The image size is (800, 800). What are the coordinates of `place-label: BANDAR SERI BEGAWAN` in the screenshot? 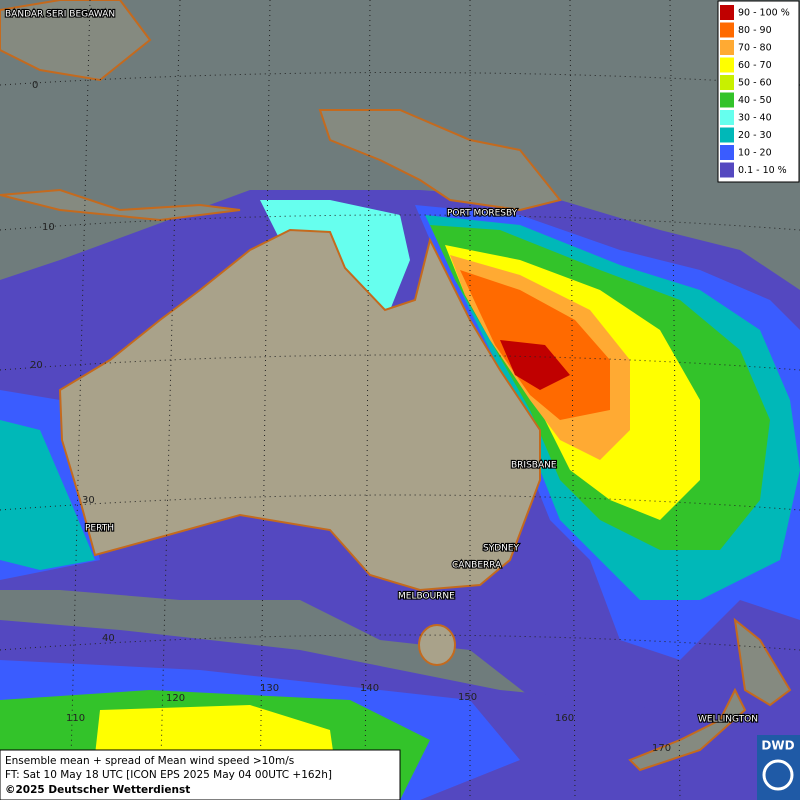 It's located at (60, 15).